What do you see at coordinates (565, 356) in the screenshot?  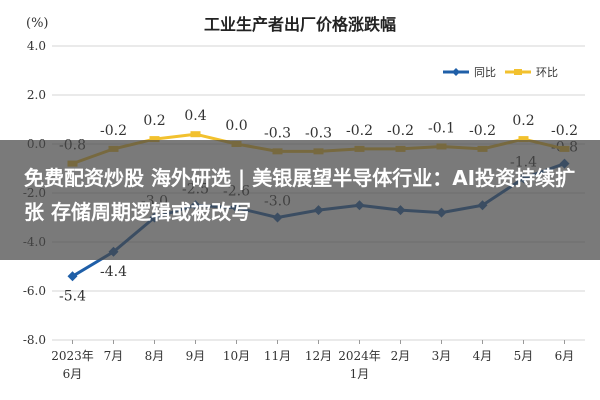 I see `x-tick-label: 6月` at bounding box center [565, 356].